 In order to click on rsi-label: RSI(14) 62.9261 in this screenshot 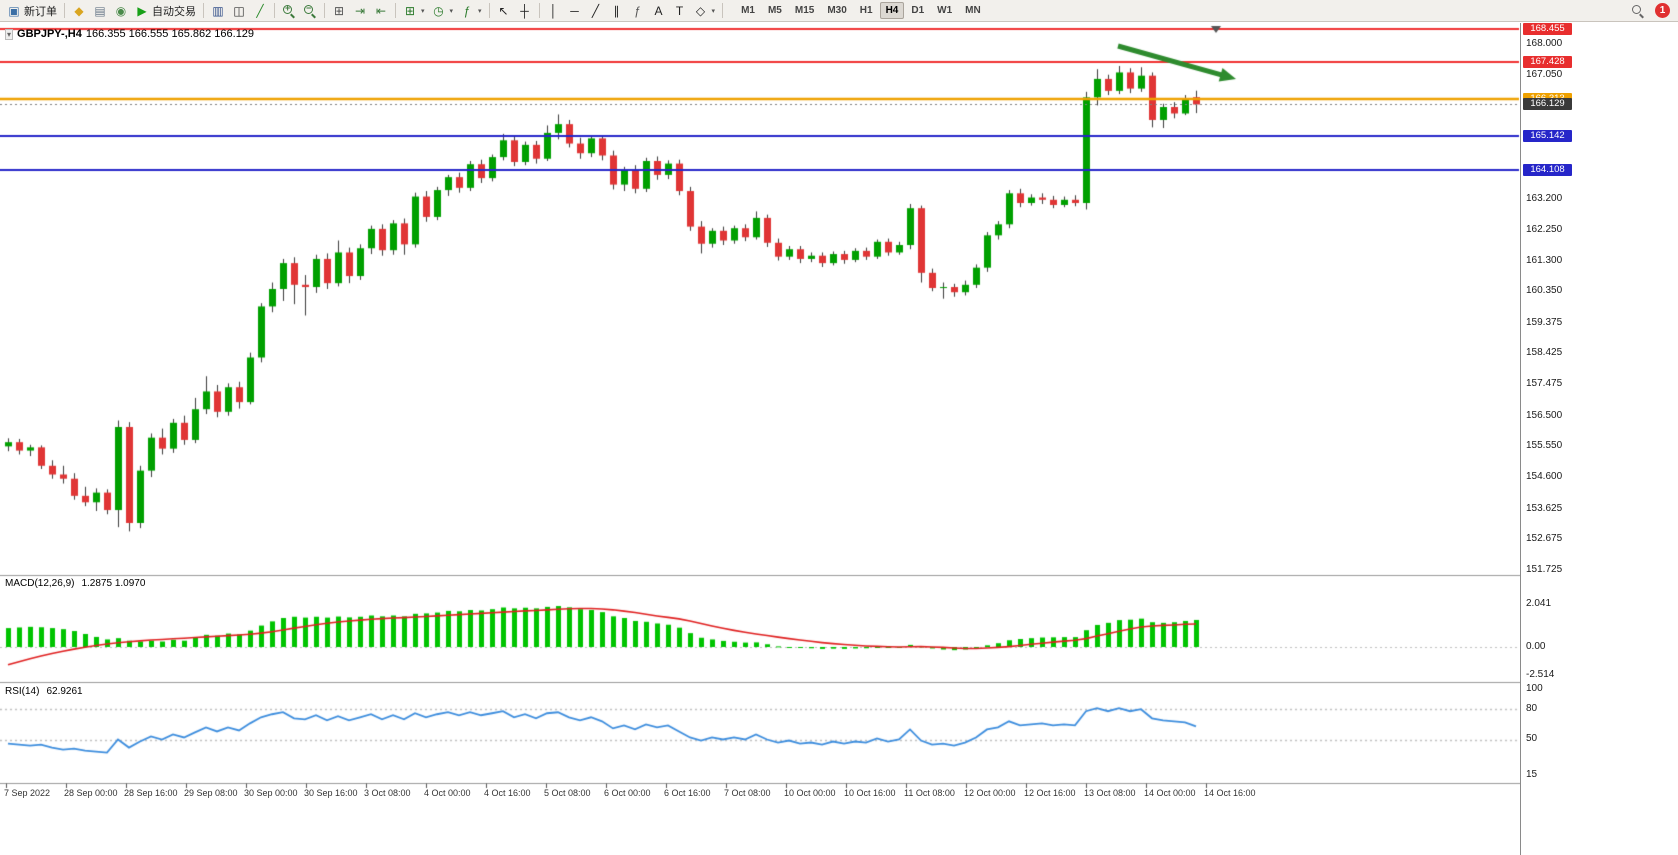, I will do `click(44, 691)`.